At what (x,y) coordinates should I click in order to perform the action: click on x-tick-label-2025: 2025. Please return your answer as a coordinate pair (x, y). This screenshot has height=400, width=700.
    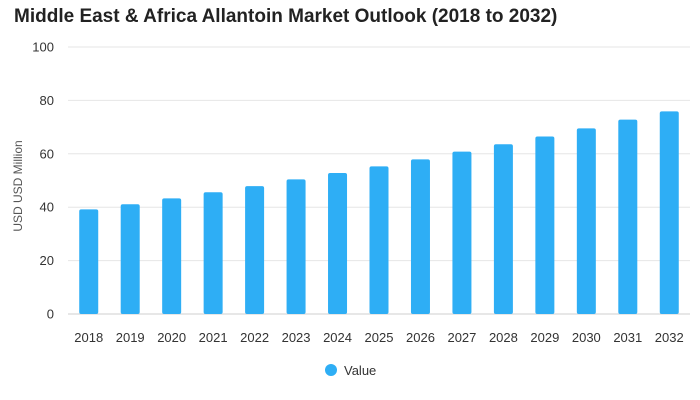
    Looking at the image, I should click on (379, 337).